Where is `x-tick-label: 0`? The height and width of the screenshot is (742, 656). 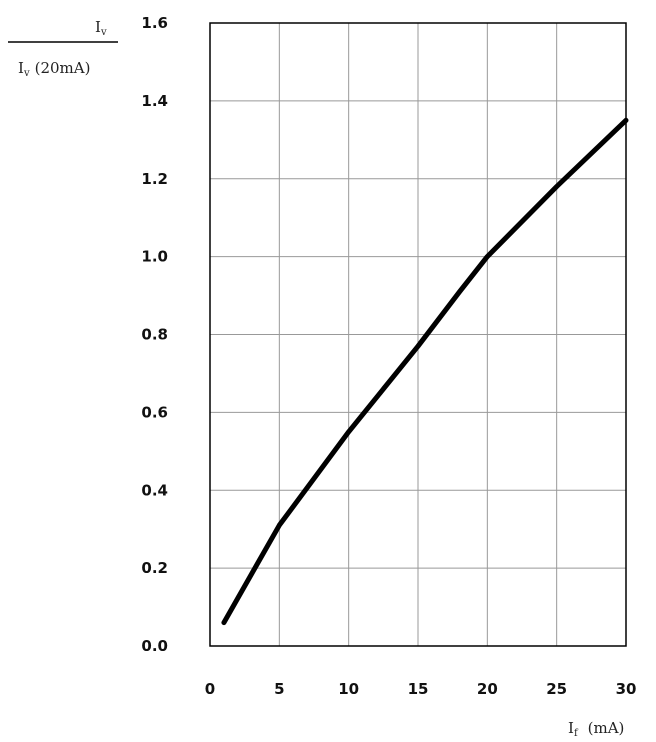
x-tick-label: 0 is located at coordinates (210, 689).